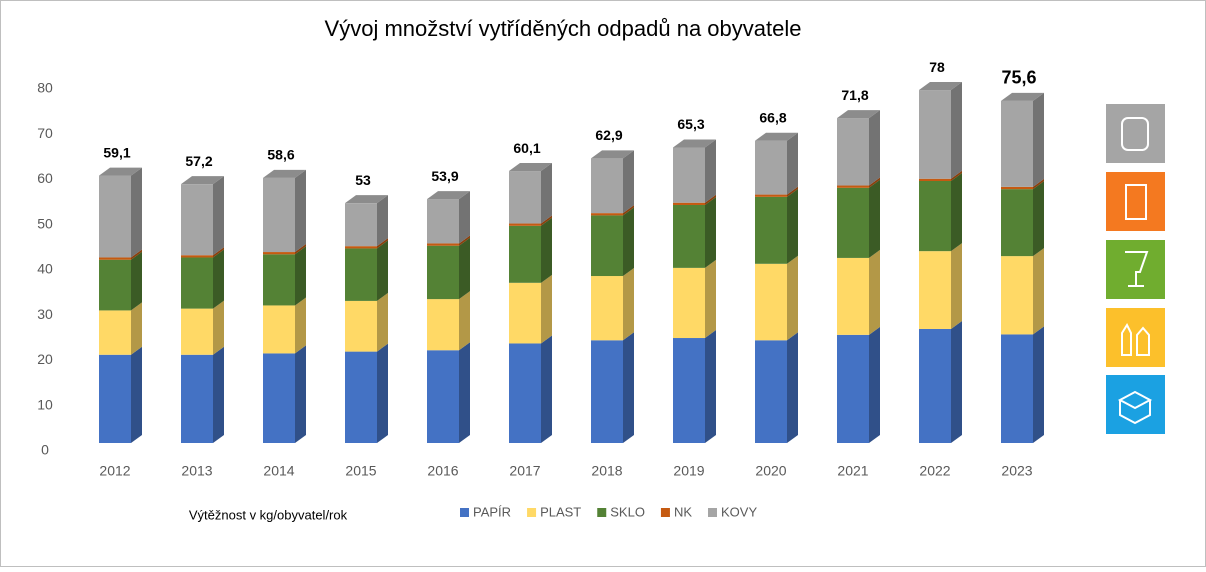  What do you see at coordinates (444, 176) in the screenshot?
I see `total-label: 53,9` at bounding box center [444, 176].